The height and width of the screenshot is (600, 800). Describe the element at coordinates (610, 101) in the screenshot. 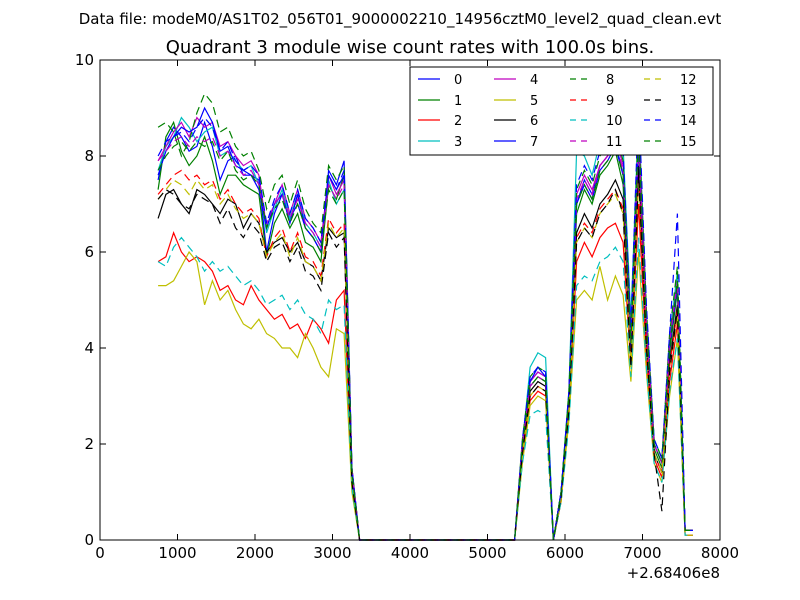

I see `legend-label-9: 9` at that location.